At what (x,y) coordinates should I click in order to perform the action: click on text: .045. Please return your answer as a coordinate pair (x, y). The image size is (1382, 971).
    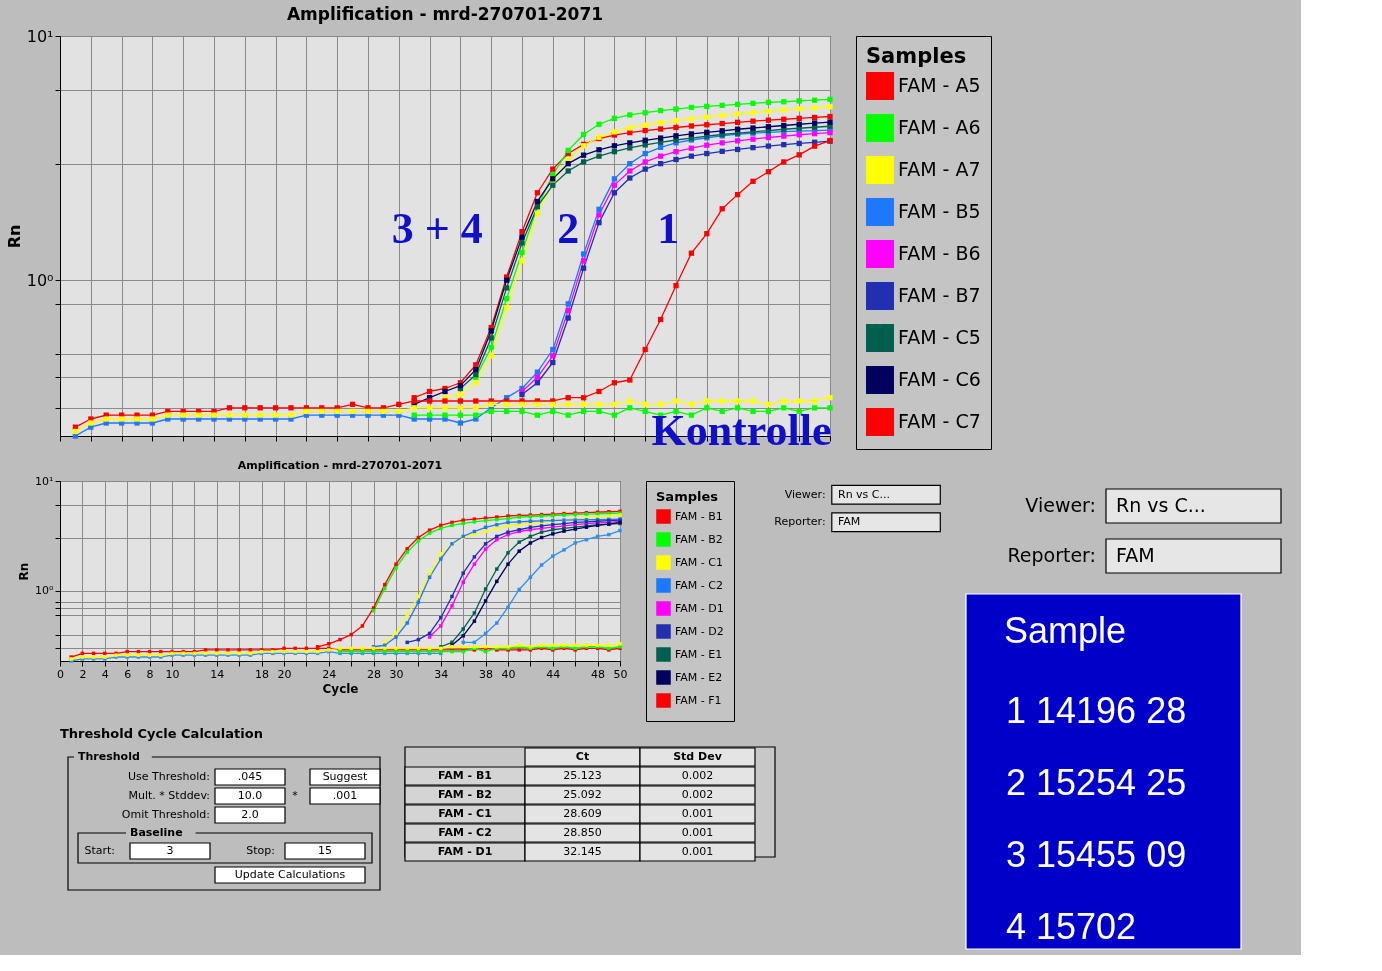
    Looking at the image, I should click on (250, 776).